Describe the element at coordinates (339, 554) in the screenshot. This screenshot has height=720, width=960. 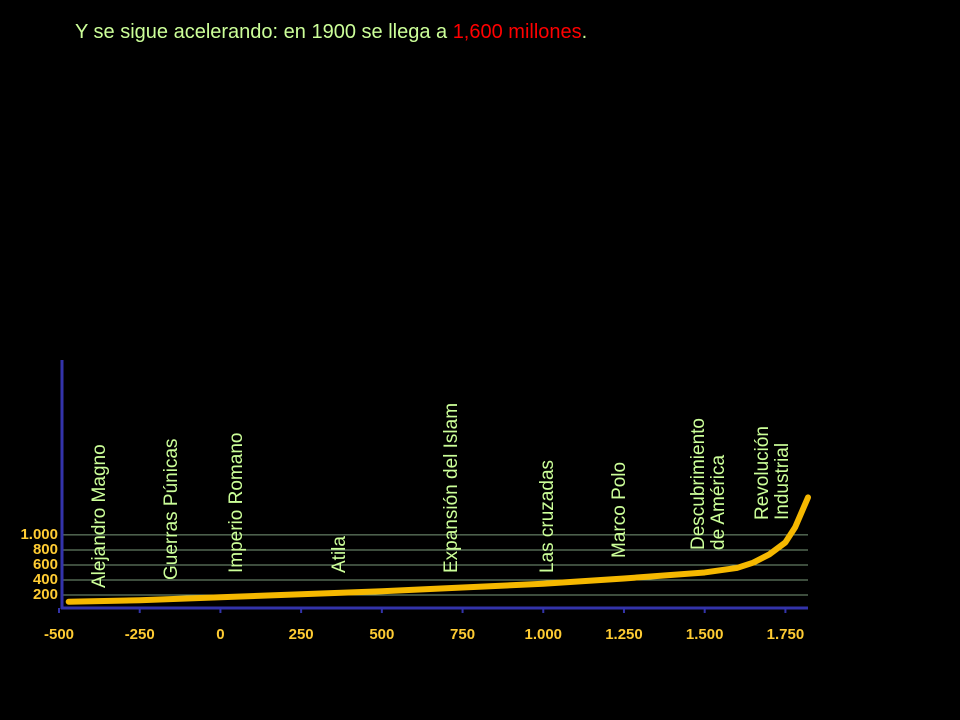
I see `event-label: Atila` at that location.